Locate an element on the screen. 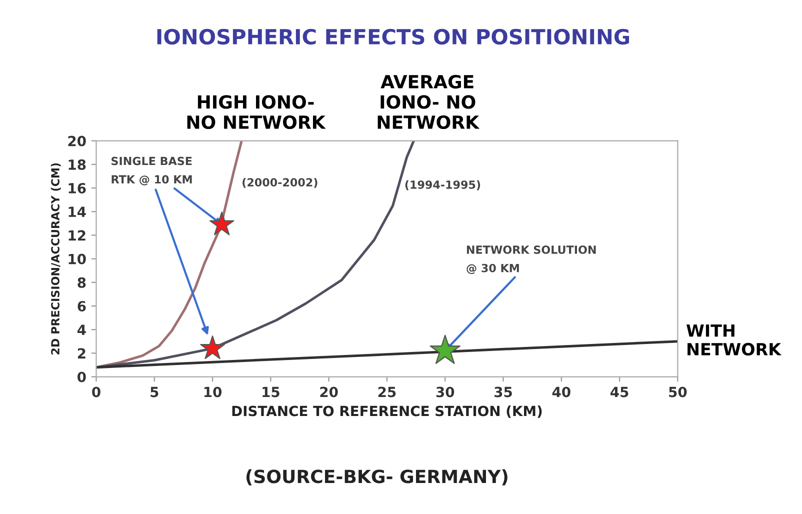 This screenshot has width=802, height=514. x-tick-label: 10 is located at coordinates (213, 392).